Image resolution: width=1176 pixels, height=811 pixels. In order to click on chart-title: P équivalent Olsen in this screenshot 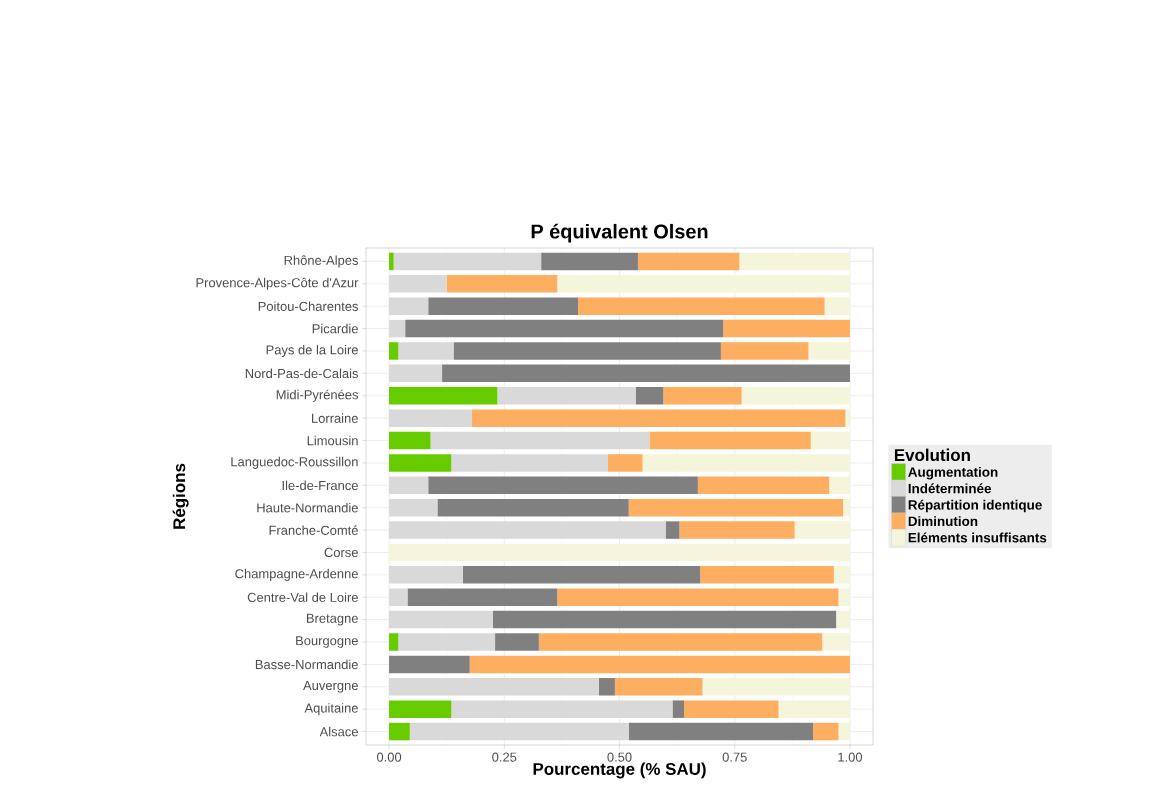, I will do `click(619, 233)`.